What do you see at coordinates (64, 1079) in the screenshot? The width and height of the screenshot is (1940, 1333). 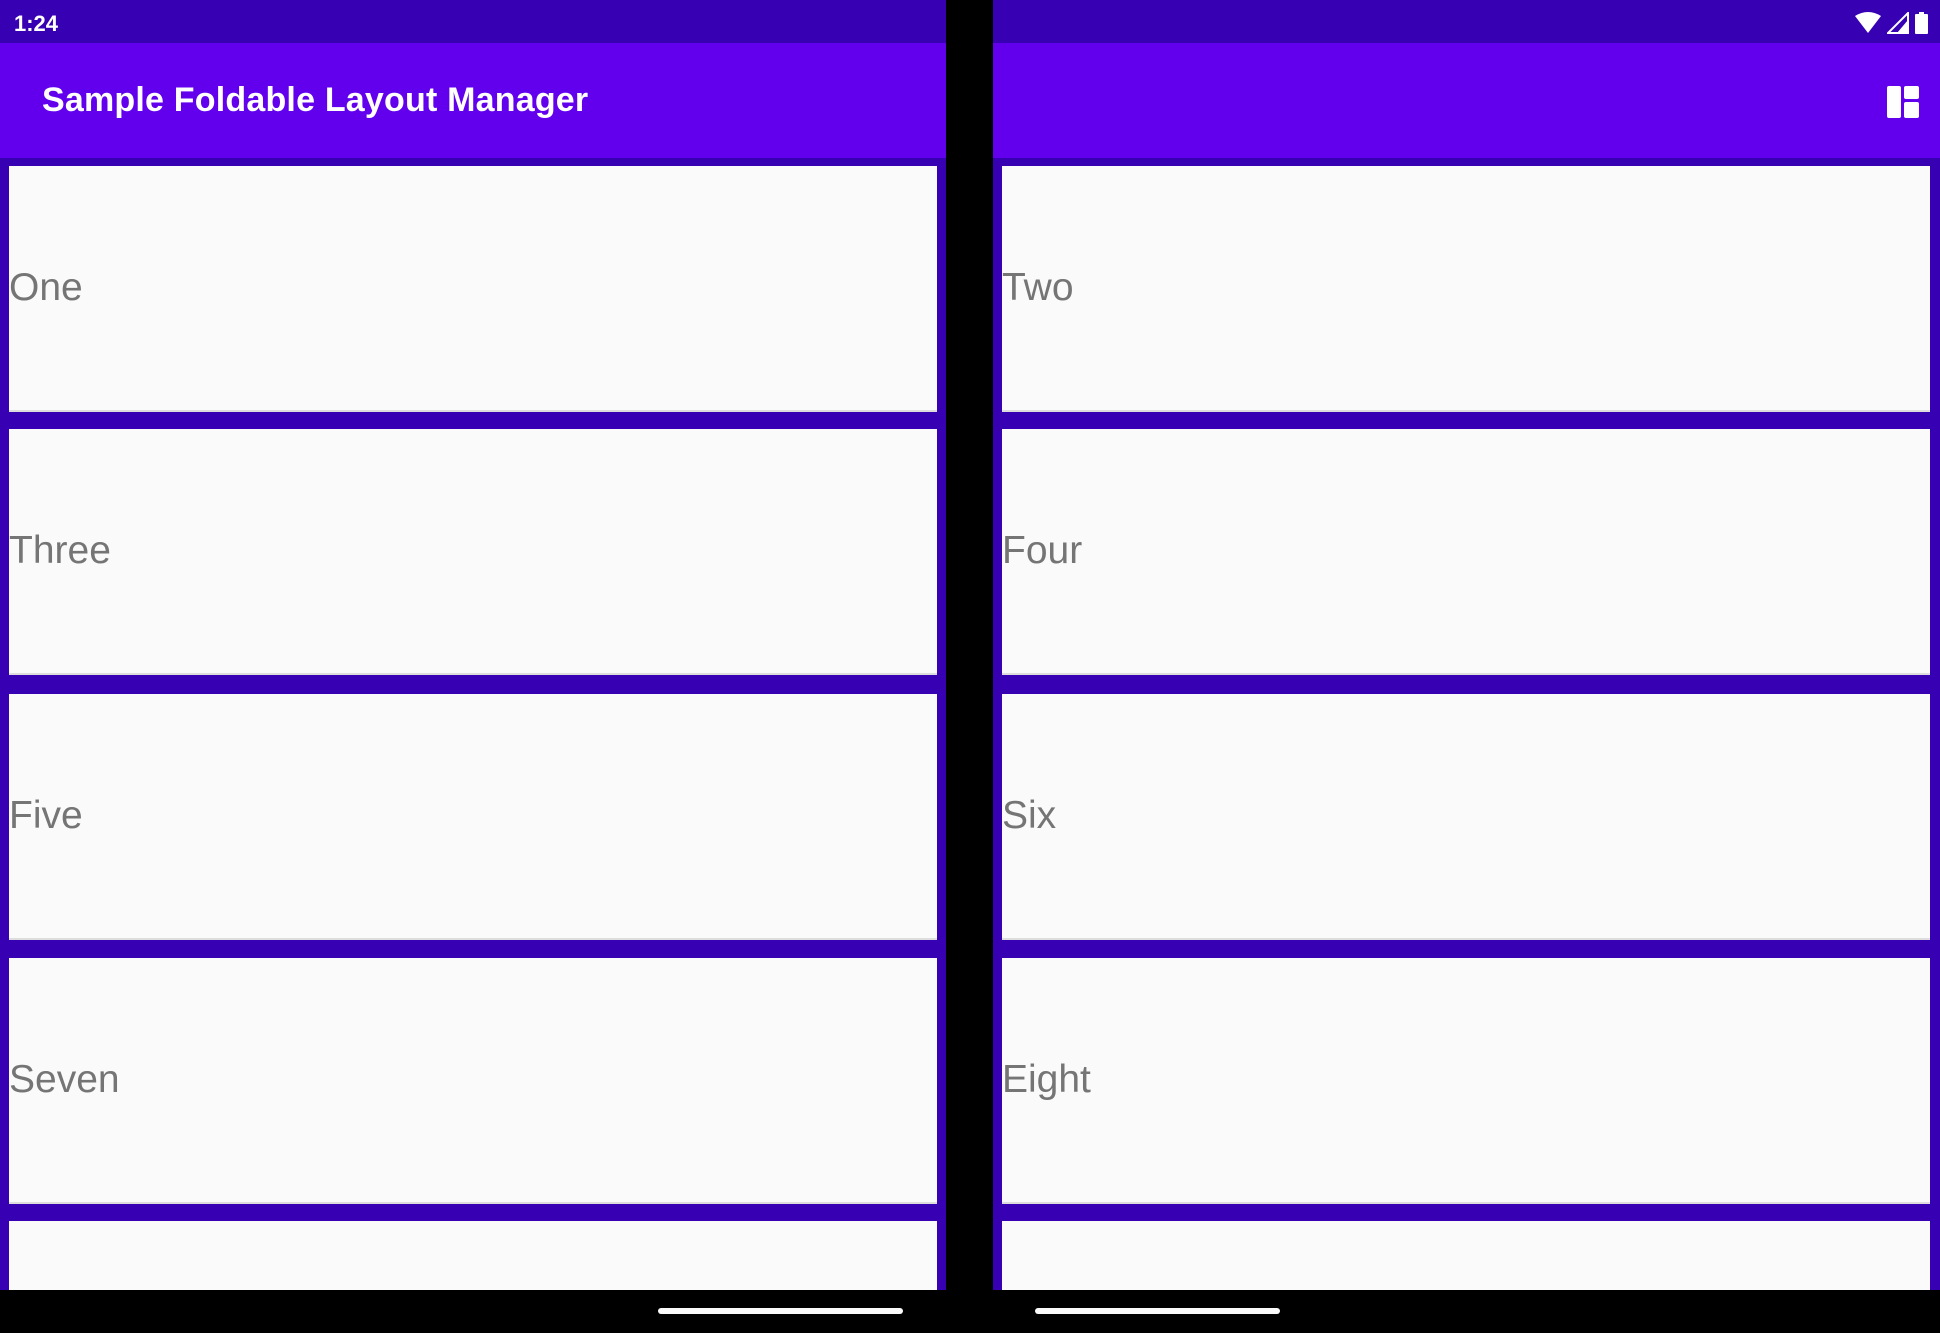 I see `list-item-label: Seven` at bounding box center [64, 1079].